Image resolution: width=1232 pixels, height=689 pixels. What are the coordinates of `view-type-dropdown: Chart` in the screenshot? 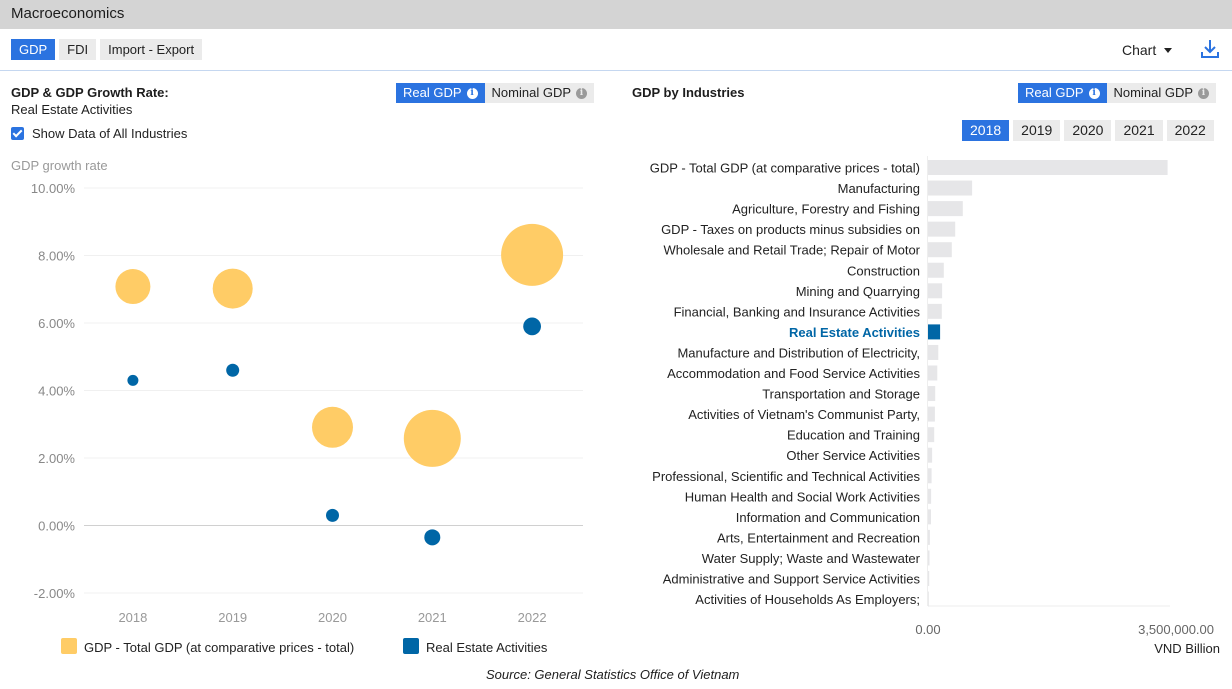 It's located at (1147, 50).